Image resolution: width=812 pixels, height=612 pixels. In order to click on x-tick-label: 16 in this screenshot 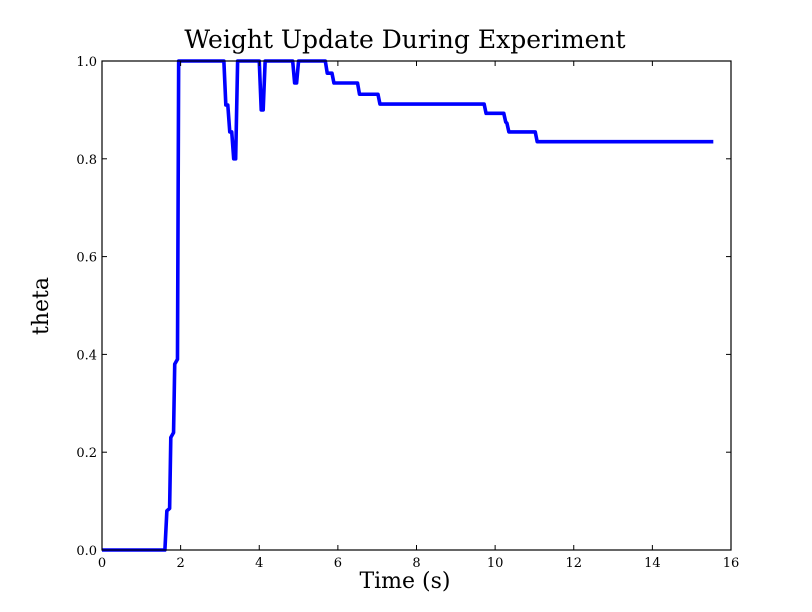, I will do `click(731, 563)`.